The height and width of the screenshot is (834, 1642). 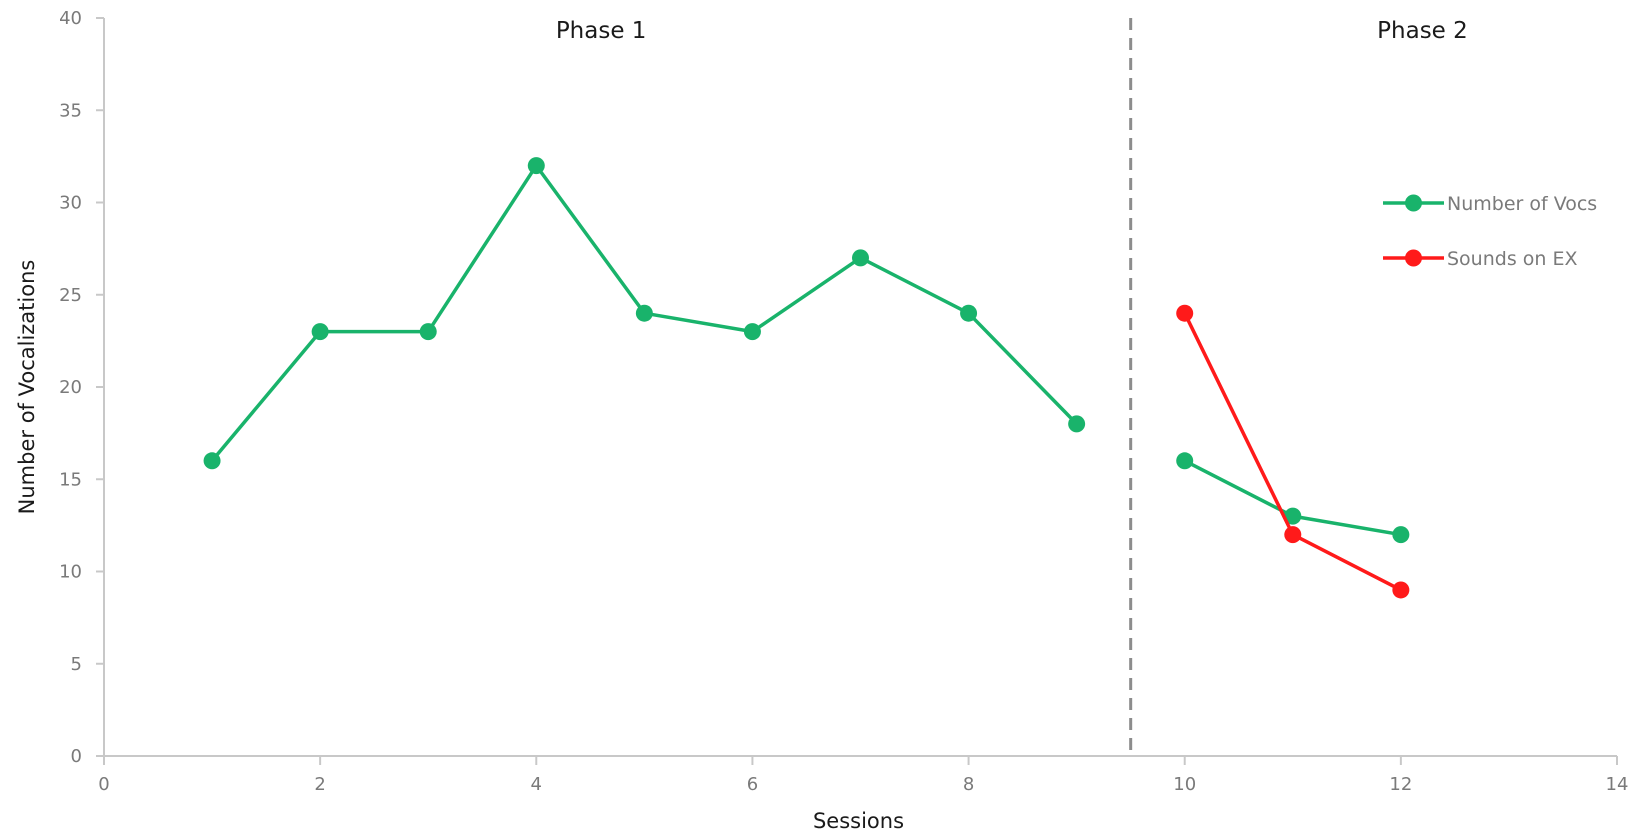 What do you see at coordinates (1012, 31) in the screenshot?
I see `phase-labels: Phase 1 Phase 2` at bounding box center [1012, 31].